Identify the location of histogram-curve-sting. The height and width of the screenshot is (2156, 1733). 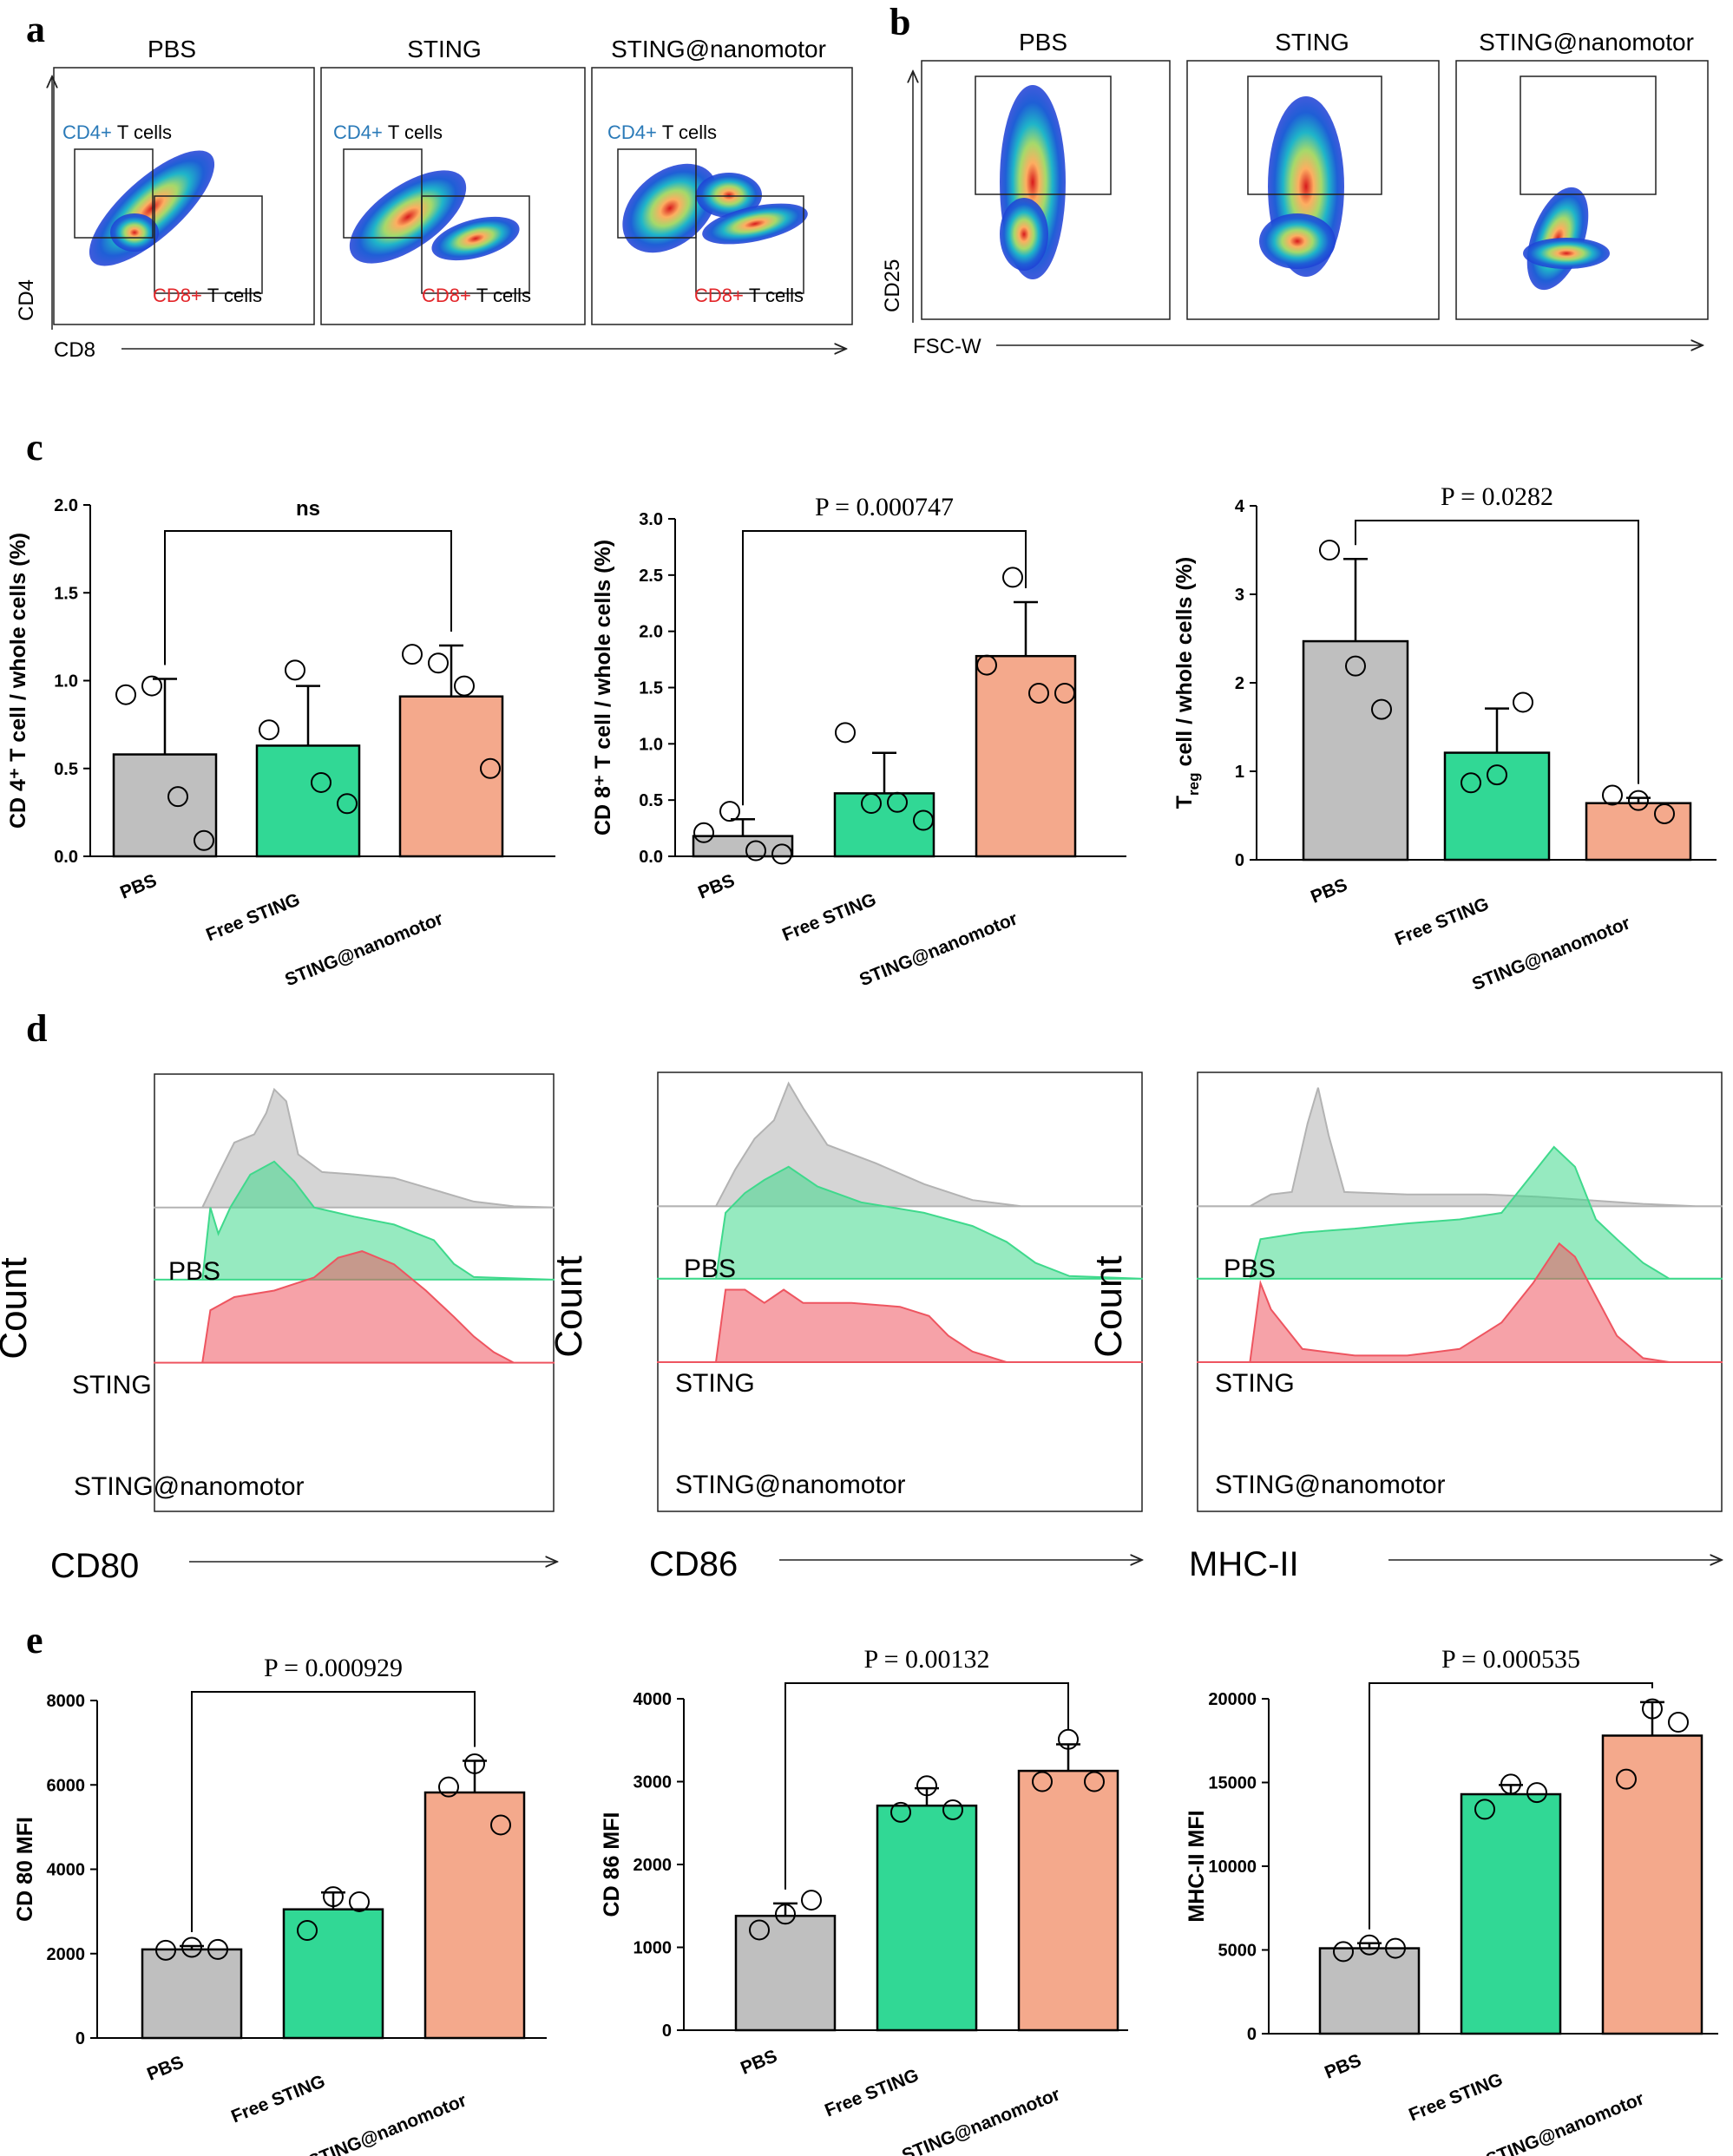
(1460, 1212).